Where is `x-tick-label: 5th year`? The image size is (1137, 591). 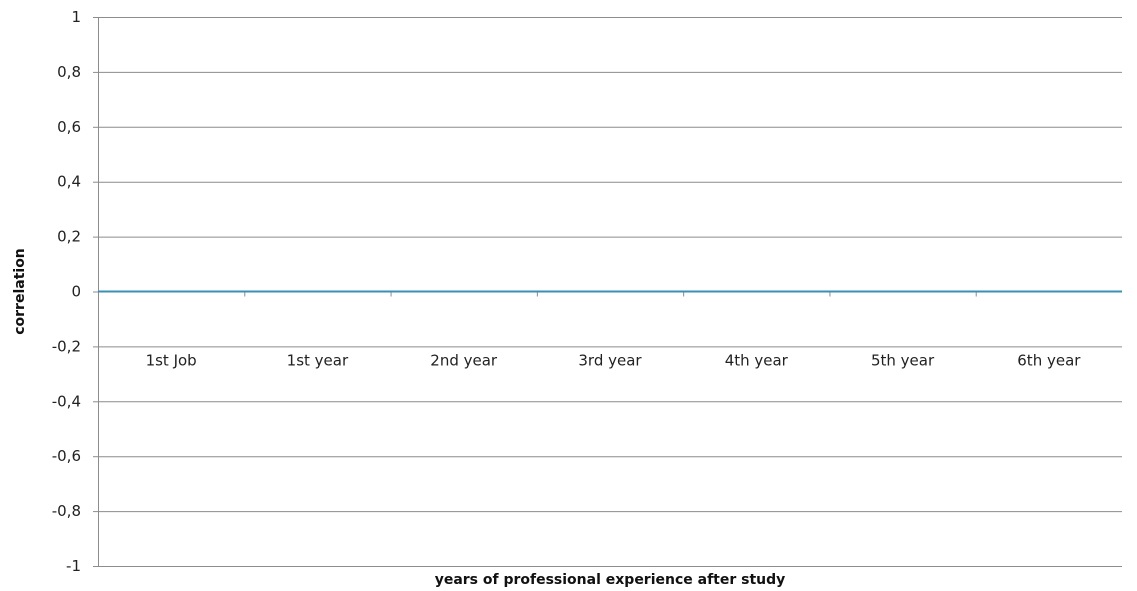 x-tick-label: 5th year is located at coordinates (903, 360).